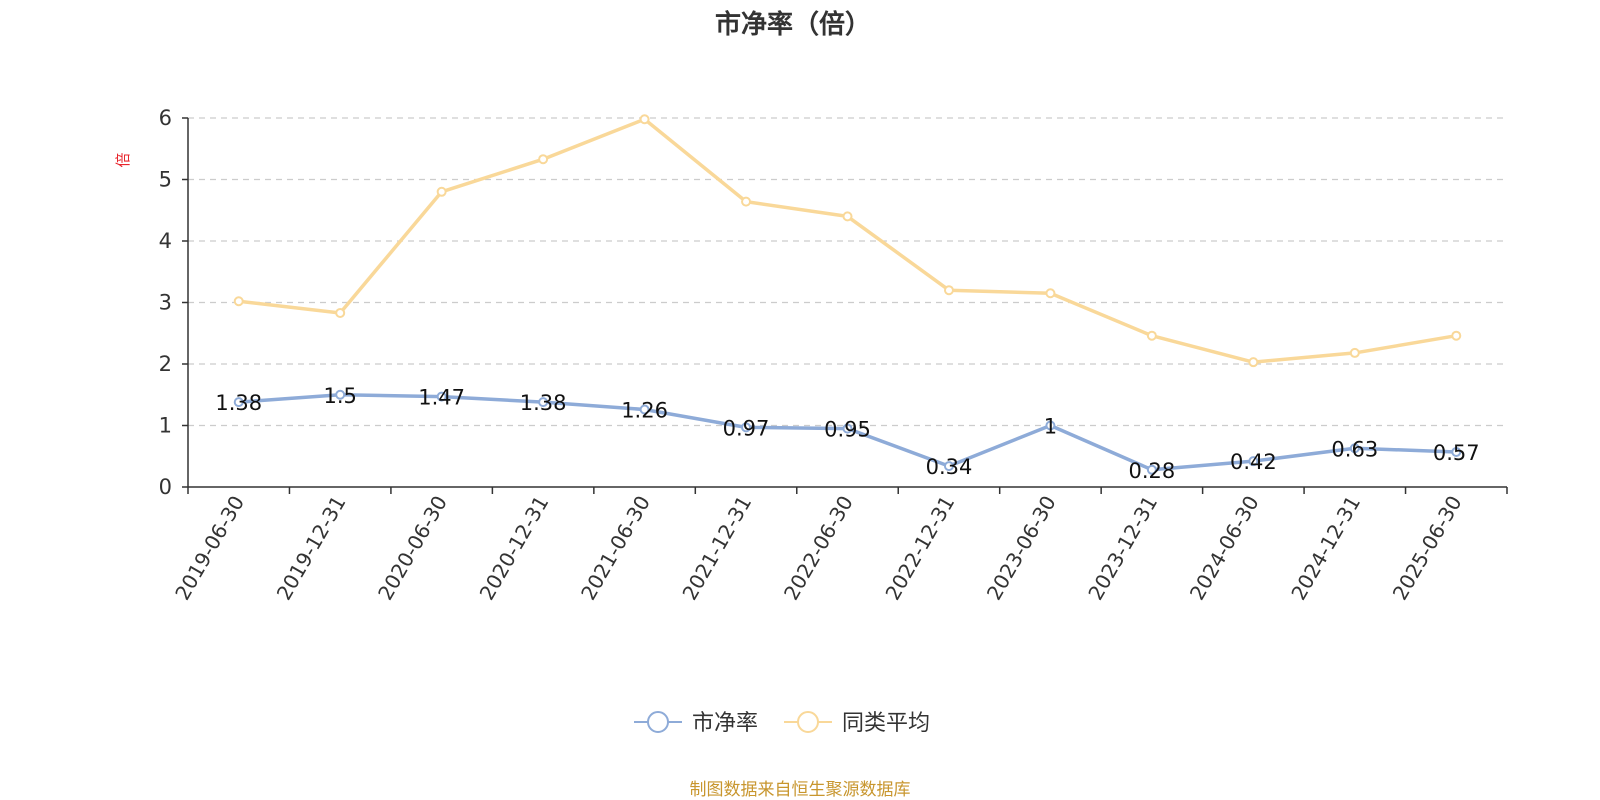 The height and width of the screenshot is (800, 1600). I want to click on y-tick-label: 1, so click(165, 426).